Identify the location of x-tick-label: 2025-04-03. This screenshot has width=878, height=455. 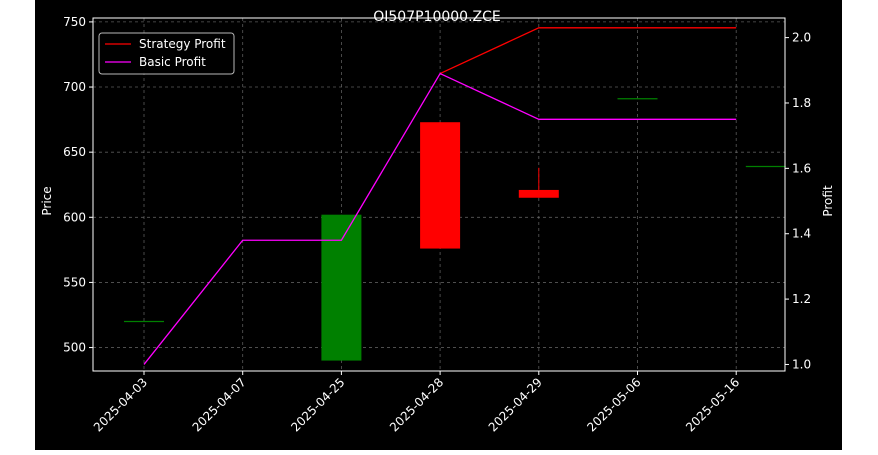
(120, 404).